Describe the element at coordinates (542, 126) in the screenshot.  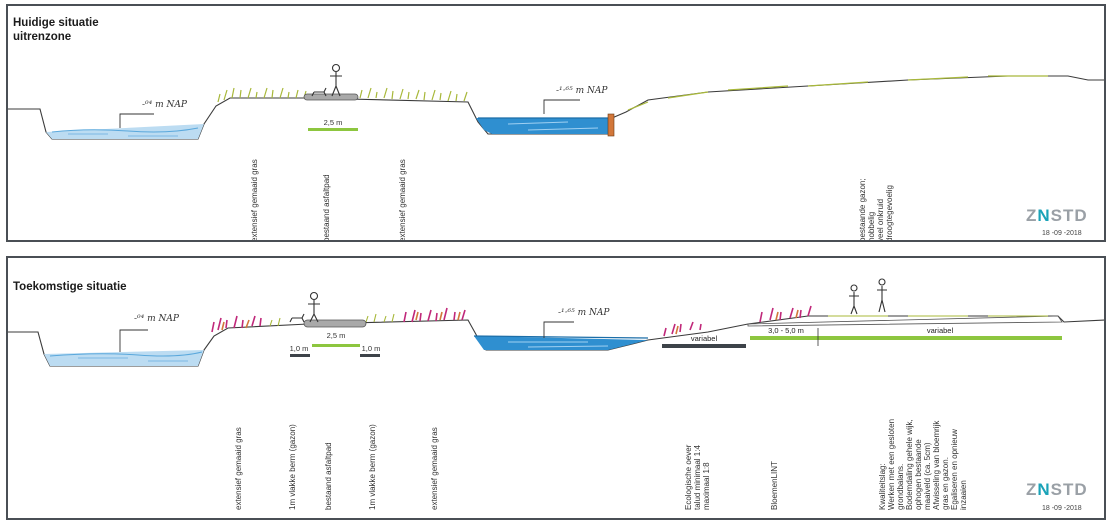
I see `canal-water` at that location.